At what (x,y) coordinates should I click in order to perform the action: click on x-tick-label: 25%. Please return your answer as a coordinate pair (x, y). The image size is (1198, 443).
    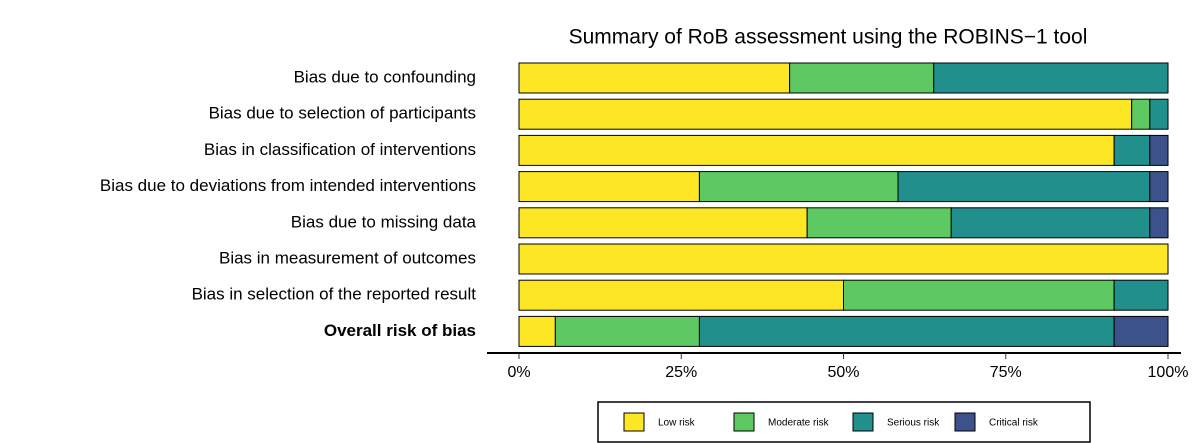
    Looking at the image, I should click on (681, 372).